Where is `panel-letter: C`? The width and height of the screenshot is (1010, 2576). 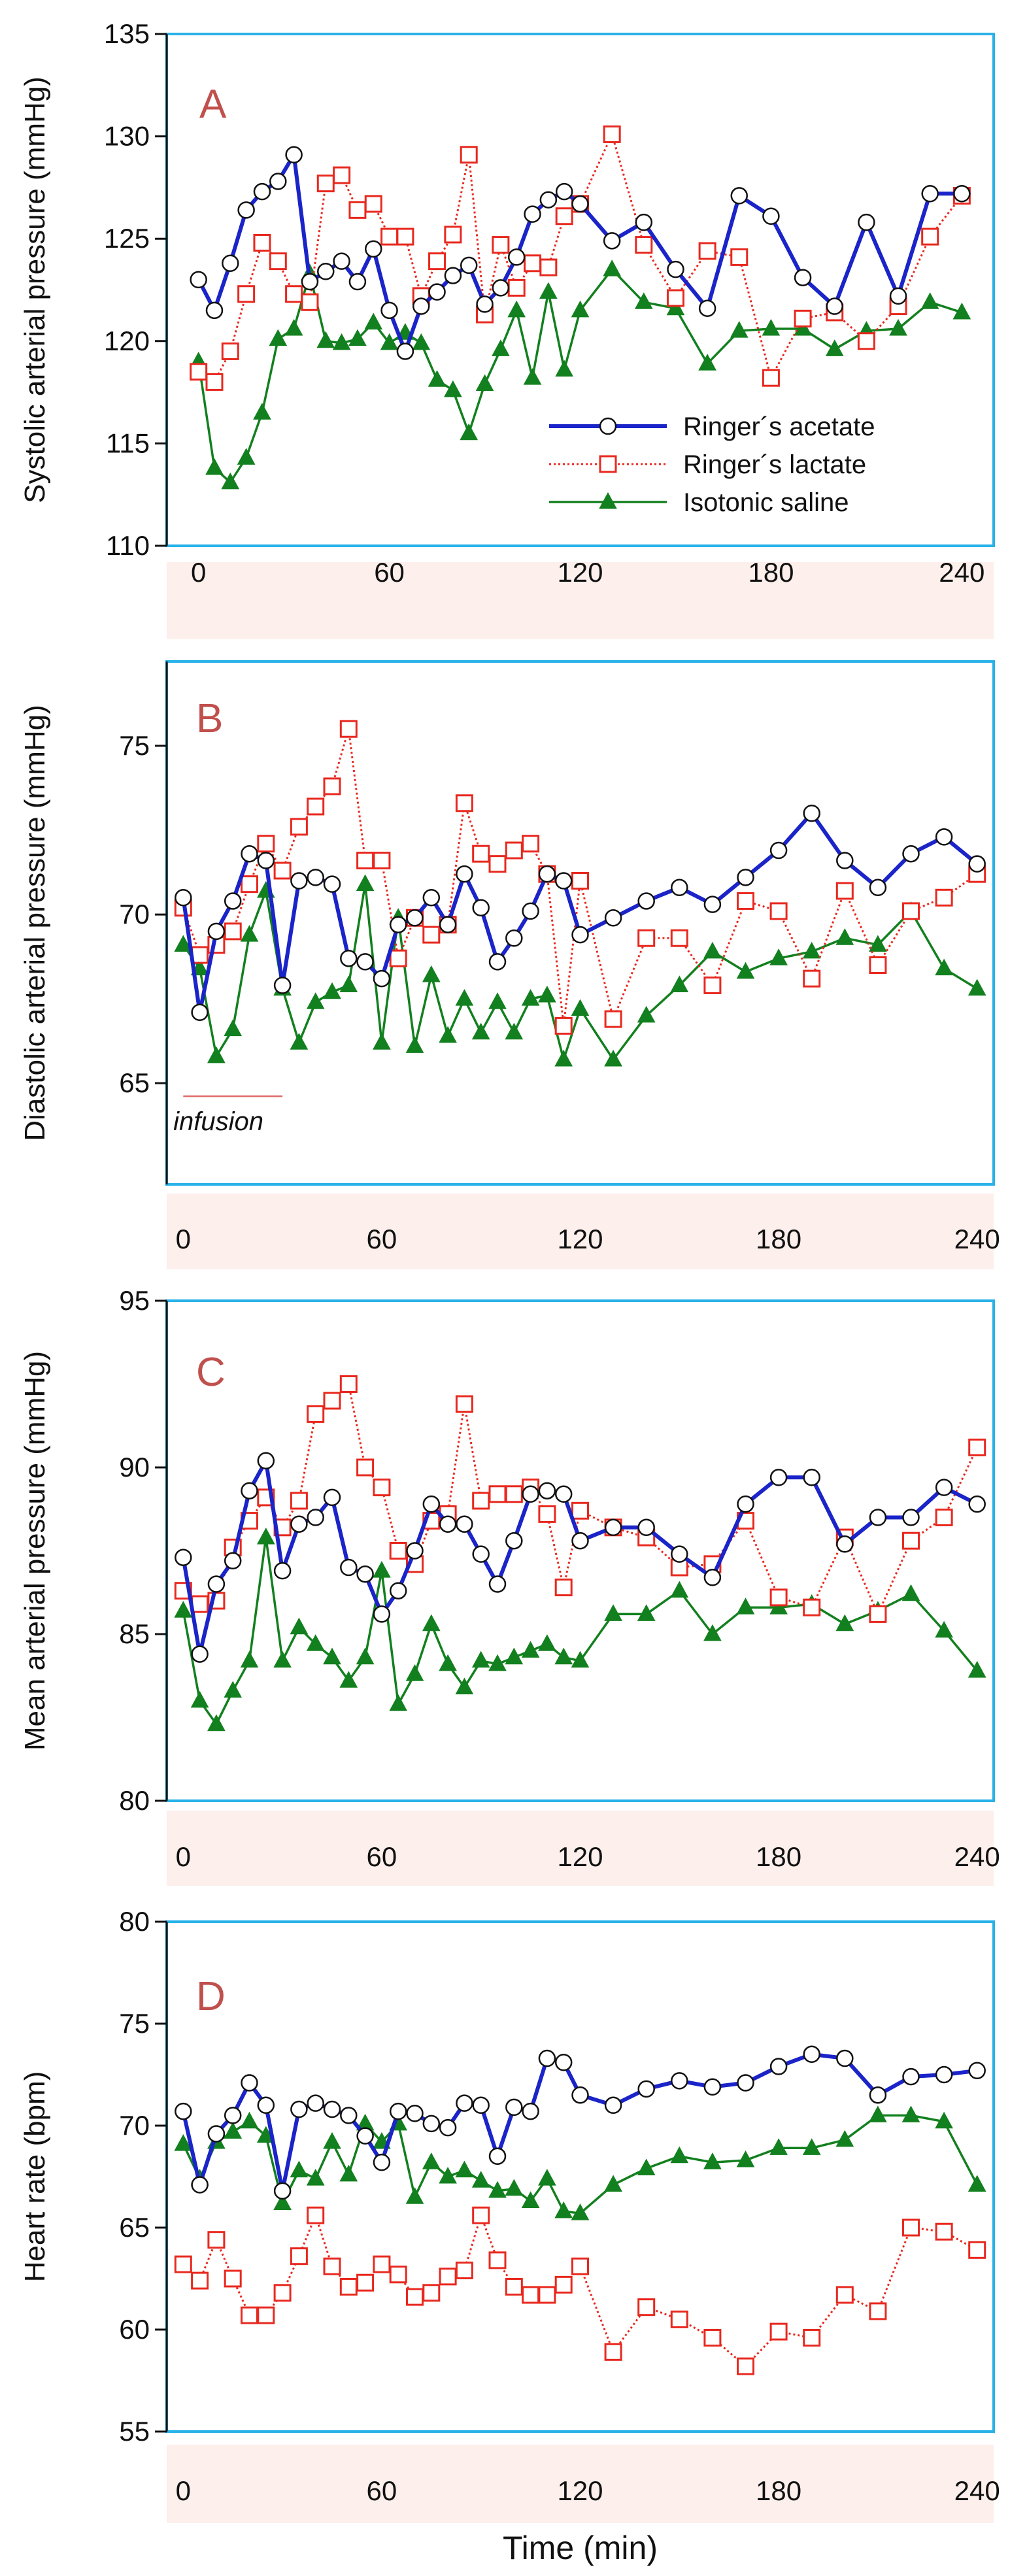 panel-letter: C is located at coordinates (211, 1373).